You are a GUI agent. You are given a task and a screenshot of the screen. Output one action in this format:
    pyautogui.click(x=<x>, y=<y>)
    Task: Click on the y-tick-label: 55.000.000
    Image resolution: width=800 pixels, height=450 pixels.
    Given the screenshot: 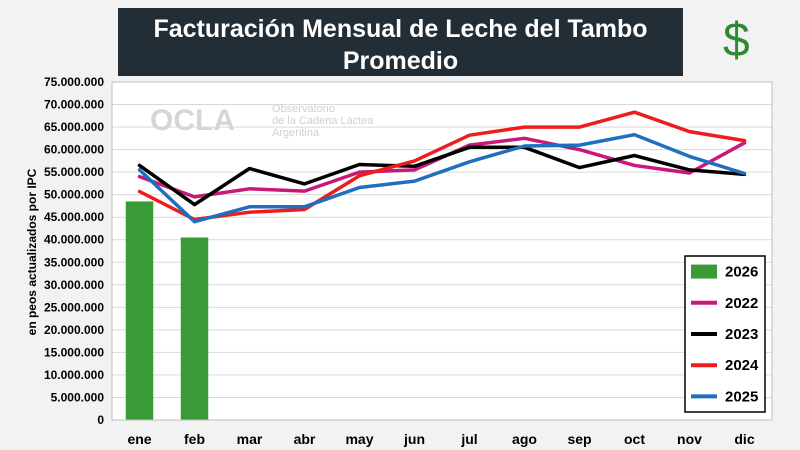 What is the action you would take?
    pyautogui.click(x=74, y=172)
    